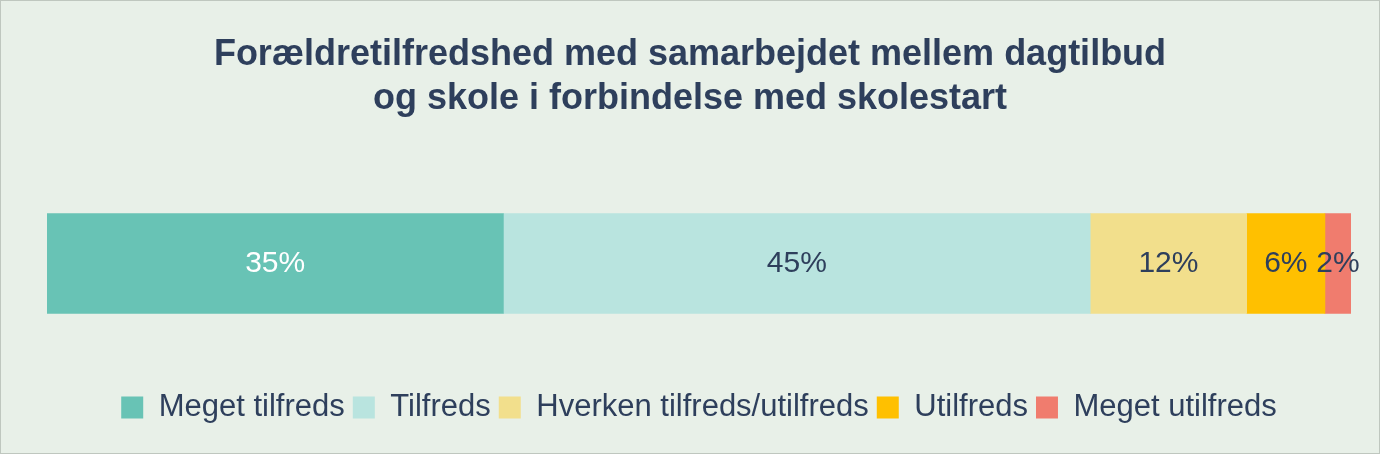 The width and height of the screenshot is (1380, 454). What do you see at coordinates (690, 75) in the screenshot?
I see `chart-title: Forældretilfredshed med samarbejdet mellem dagtilbud og skole i forbindelse med skolestart` at bounding box center [690, 75].